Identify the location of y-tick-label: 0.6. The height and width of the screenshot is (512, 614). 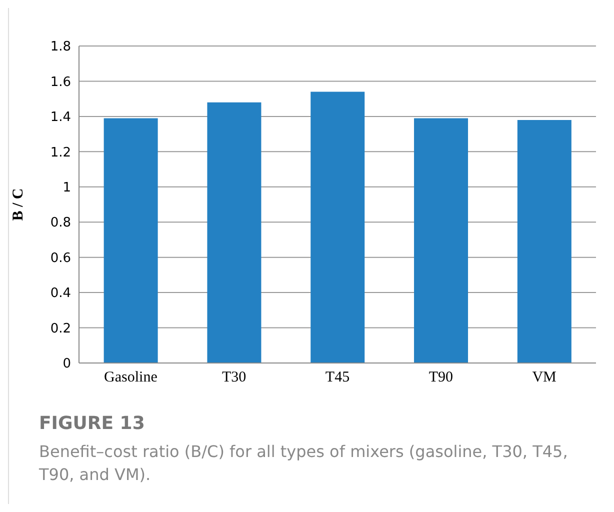
(60, 258).